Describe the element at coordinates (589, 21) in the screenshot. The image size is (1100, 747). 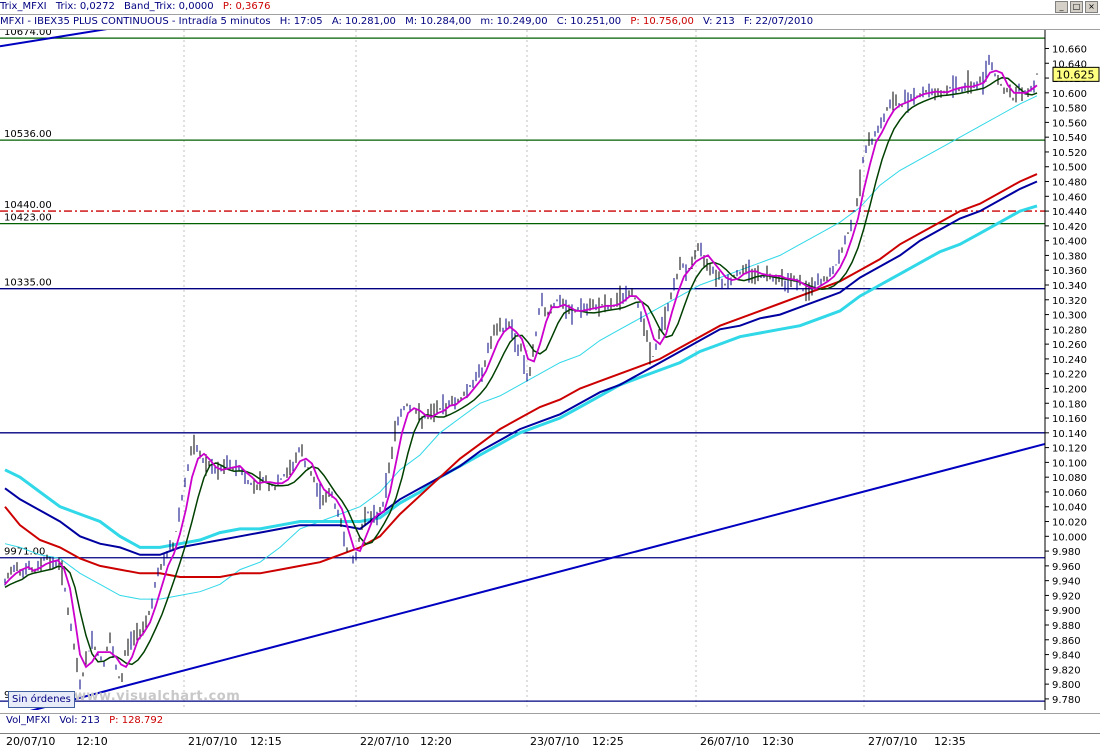
I see `info-c: C: 10.251,00` at that location.